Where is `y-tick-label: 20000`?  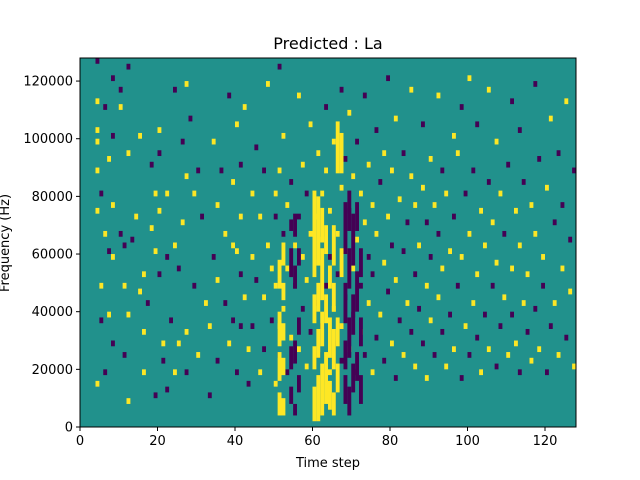
y-tick-label: 20000 is located at coordinates (52, 370).